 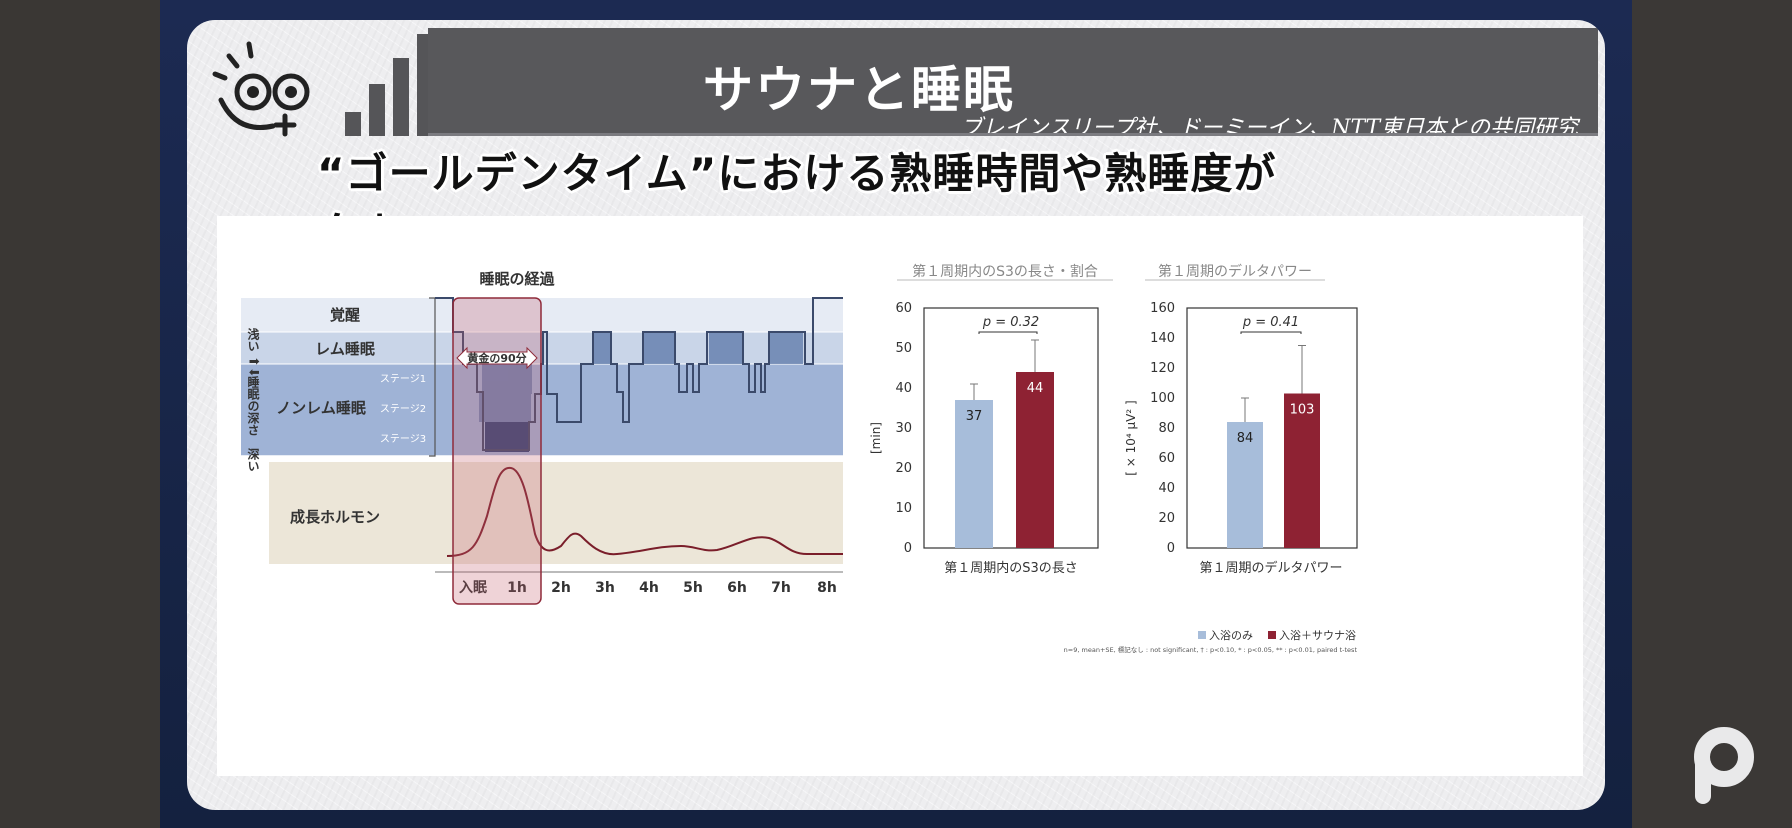 What do you see at coordinates (1010, 322) in the screenshot?
I see `bar1-pvalue: p = 0.32` at bounding box center [1010, 322].